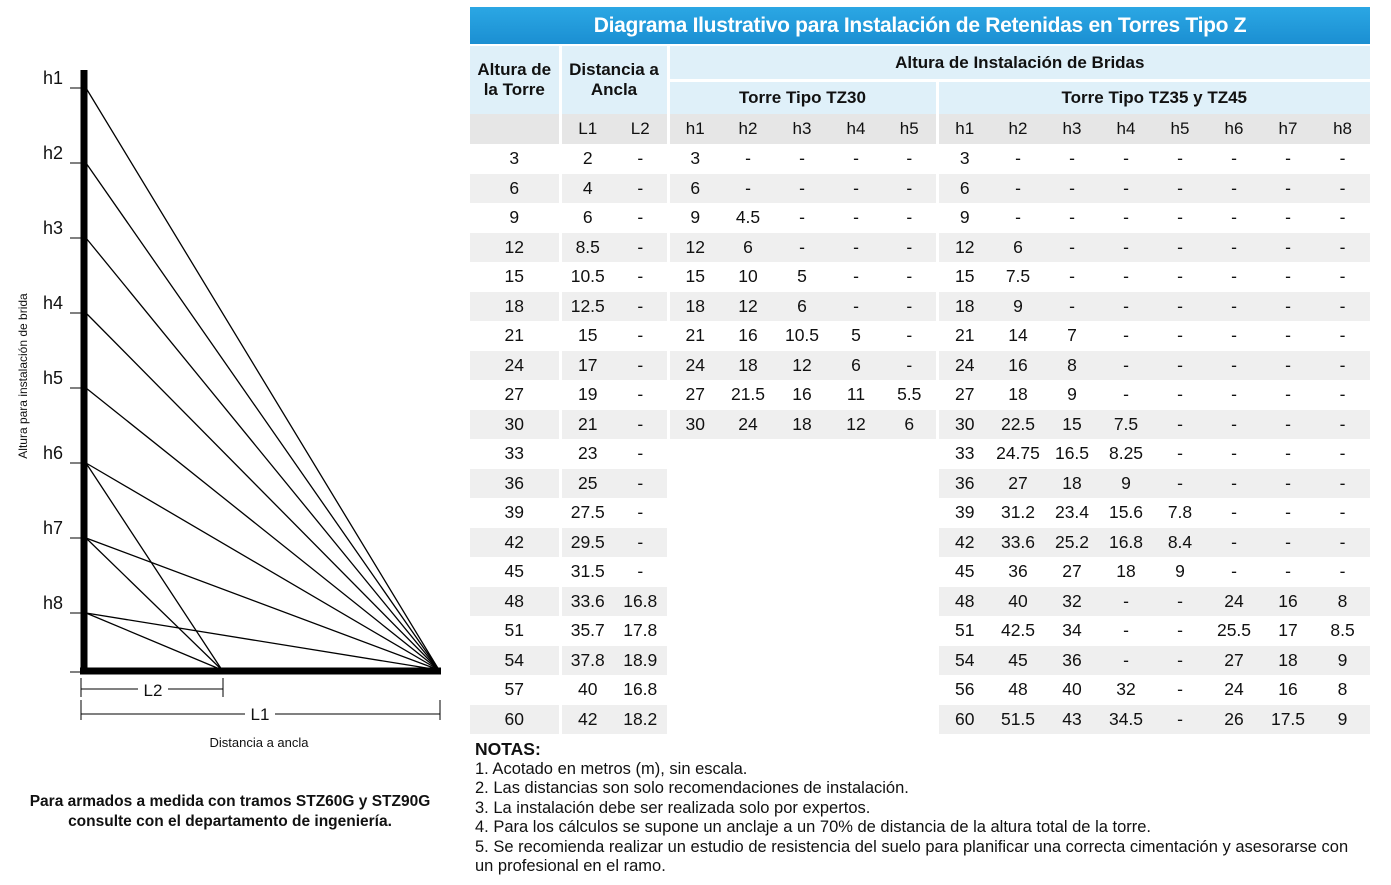 The height and width of the screenshot is (885, 1391). What do you see at coordinates (515, 80) in the screenshot?
I see `header-tower-height: Altura de la Torre` at bounding box center [515, 80].